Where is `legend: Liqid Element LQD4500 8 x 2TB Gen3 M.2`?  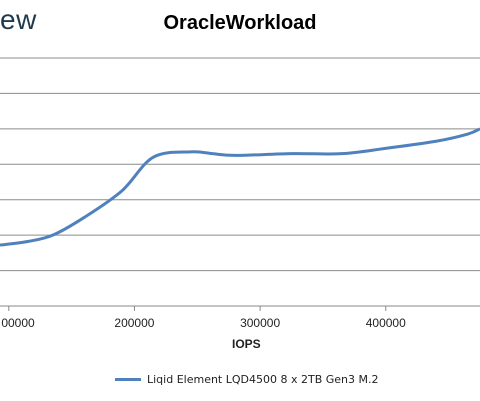
legend: Liqid Element LQD4500 8 x 2TB Gen3 M.2 is located at coordinates (247, 379).